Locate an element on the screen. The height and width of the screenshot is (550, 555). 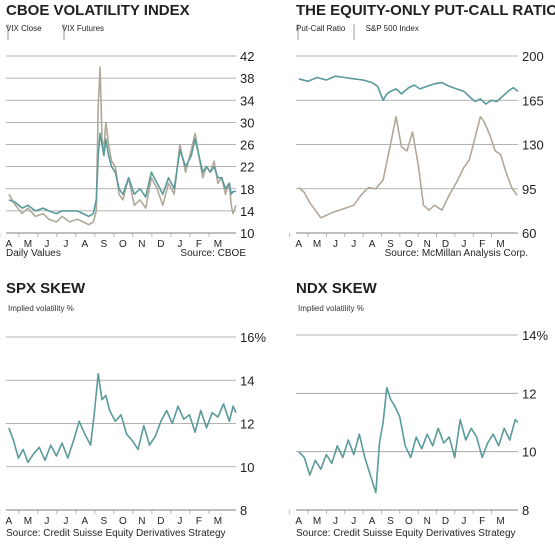
legend-item-vix-futures: VIX Futures is located at coordinates (83, 28).